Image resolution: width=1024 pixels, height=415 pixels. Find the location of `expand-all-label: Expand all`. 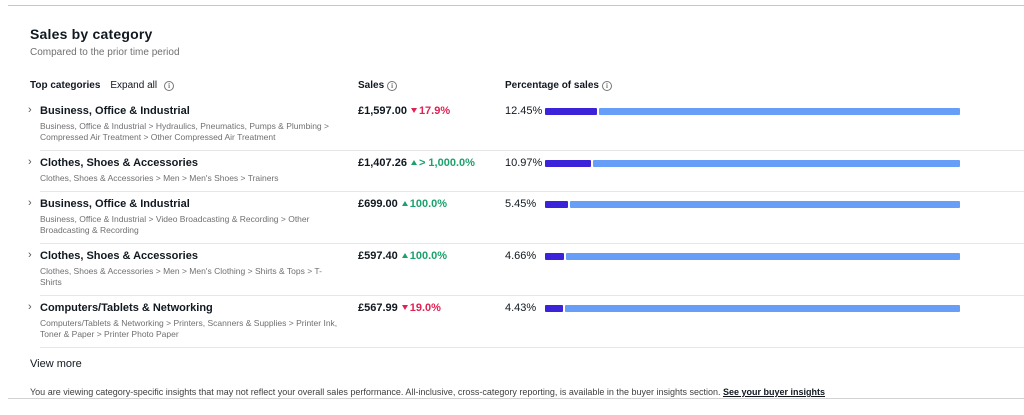

expand-all-label: Expand all is located at coordinates (134, 85).